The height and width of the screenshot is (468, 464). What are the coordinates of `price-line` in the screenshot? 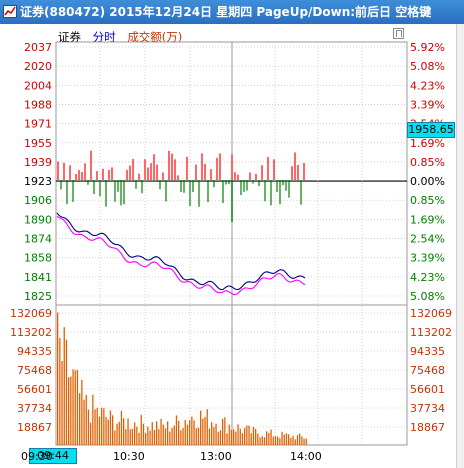 It's located at (181, 251).